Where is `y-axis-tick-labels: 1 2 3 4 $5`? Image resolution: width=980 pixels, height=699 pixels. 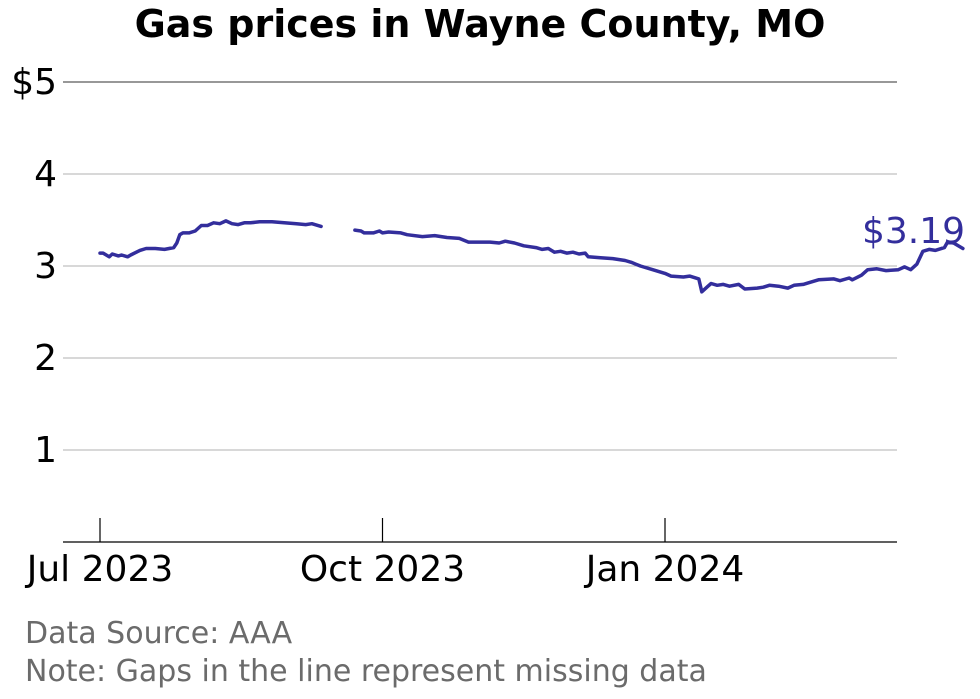
y-axis-tick-labels: 1 2 3 4 $5 is located at coordinates (34, 266).